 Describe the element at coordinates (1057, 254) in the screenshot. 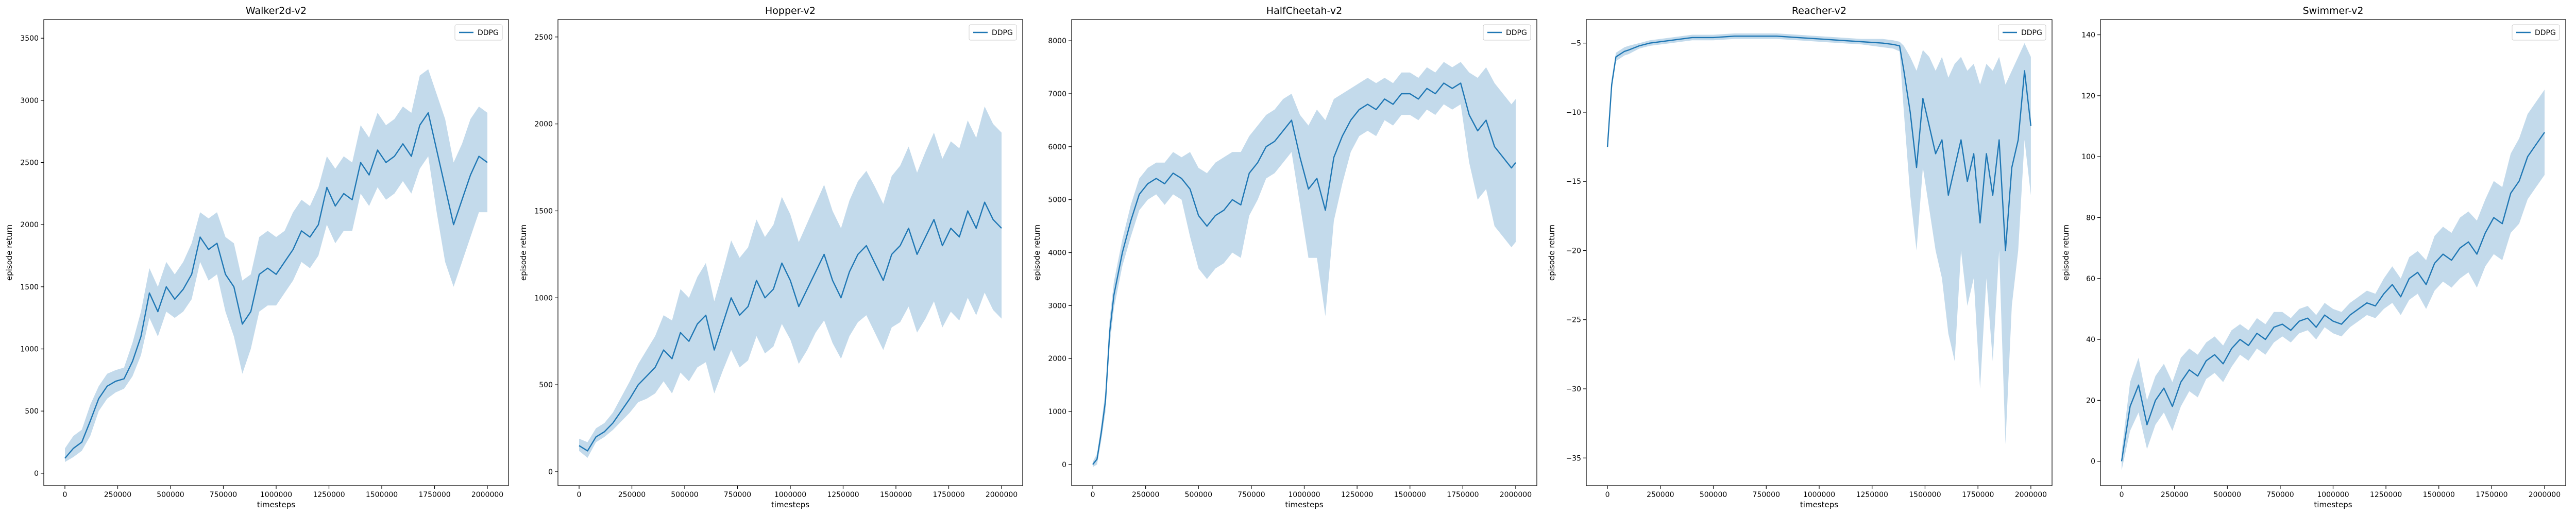

I see `y-tick-label: 4000` at that location.